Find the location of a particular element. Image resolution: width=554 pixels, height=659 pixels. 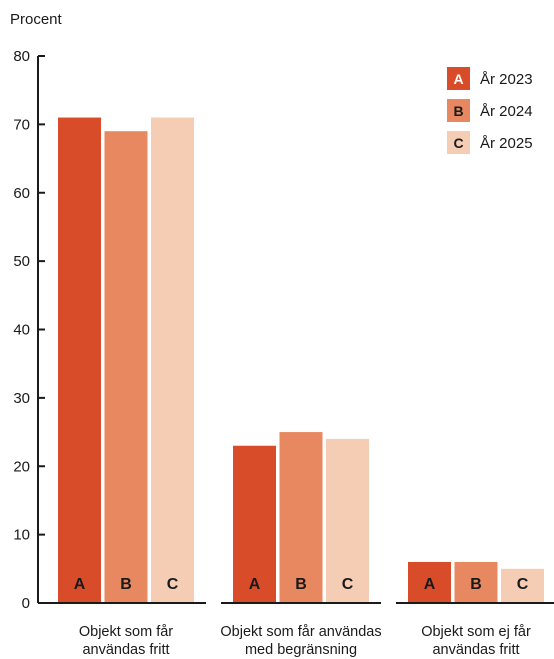

category-label-line: Objekt som ej får is located at coordinates (476, 632).